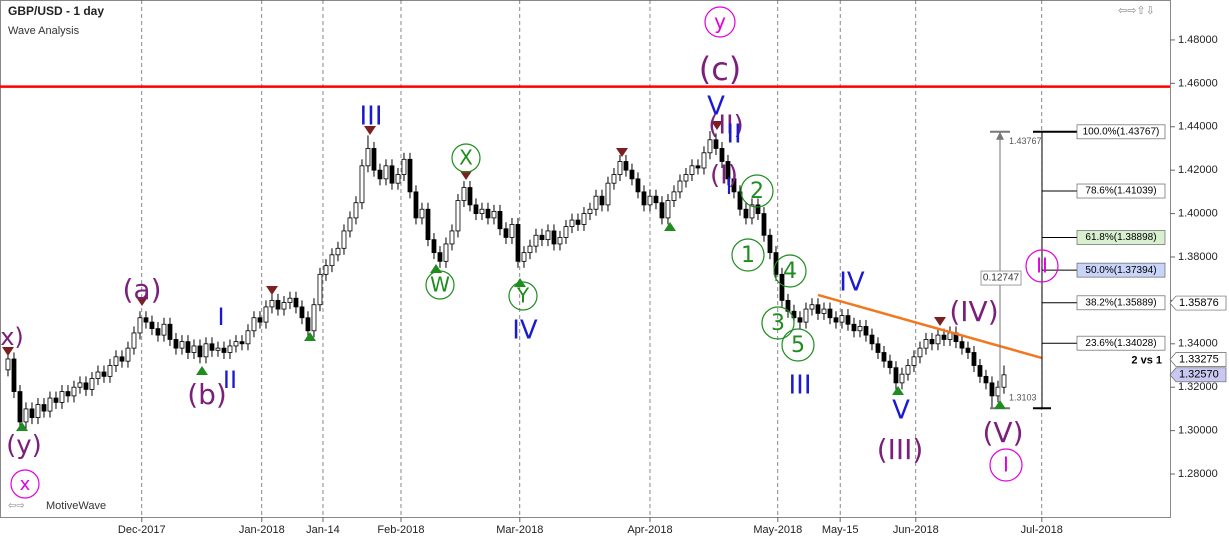 Image resolution: width=1229 pixels, height=545 pixels. Describe the element at coordinates (720, 22) in the screenshot. I see `wave-label: y` at that location.